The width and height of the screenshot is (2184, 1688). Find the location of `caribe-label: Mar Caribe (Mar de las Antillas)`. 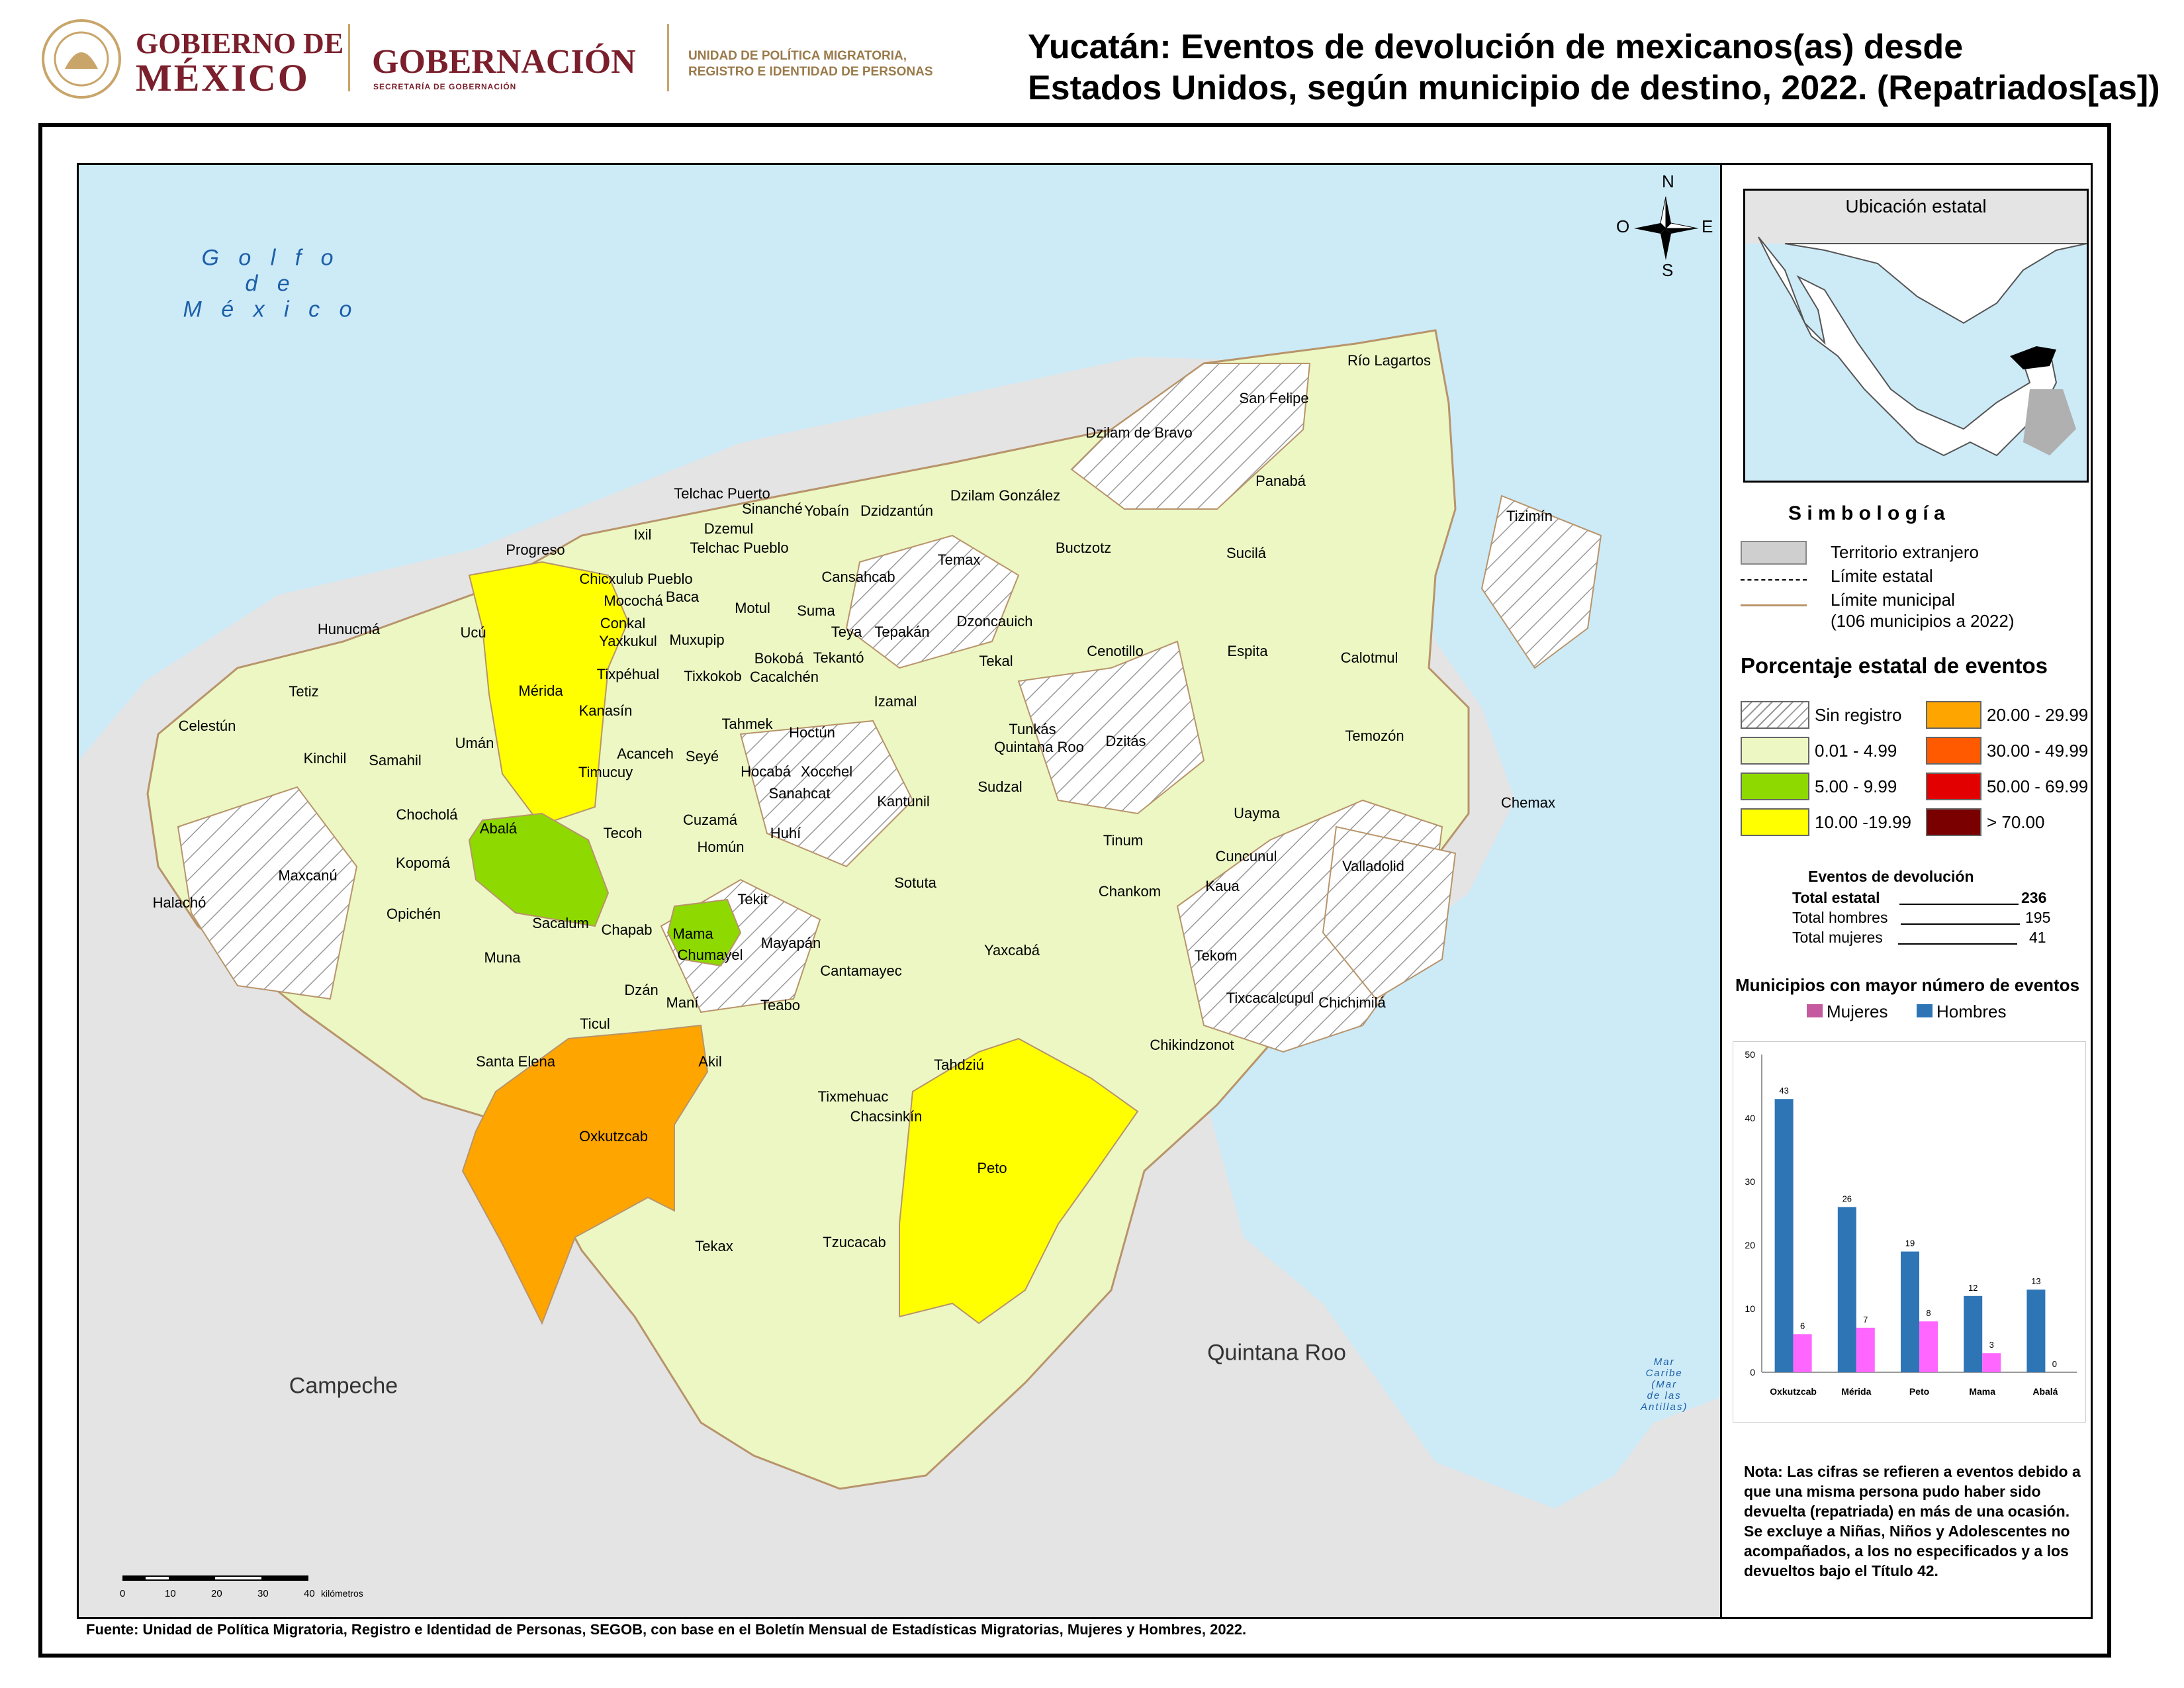

caribe-label: Mar Caribe (Mar de las Antillas) is located at coordinates (1664, 1384).